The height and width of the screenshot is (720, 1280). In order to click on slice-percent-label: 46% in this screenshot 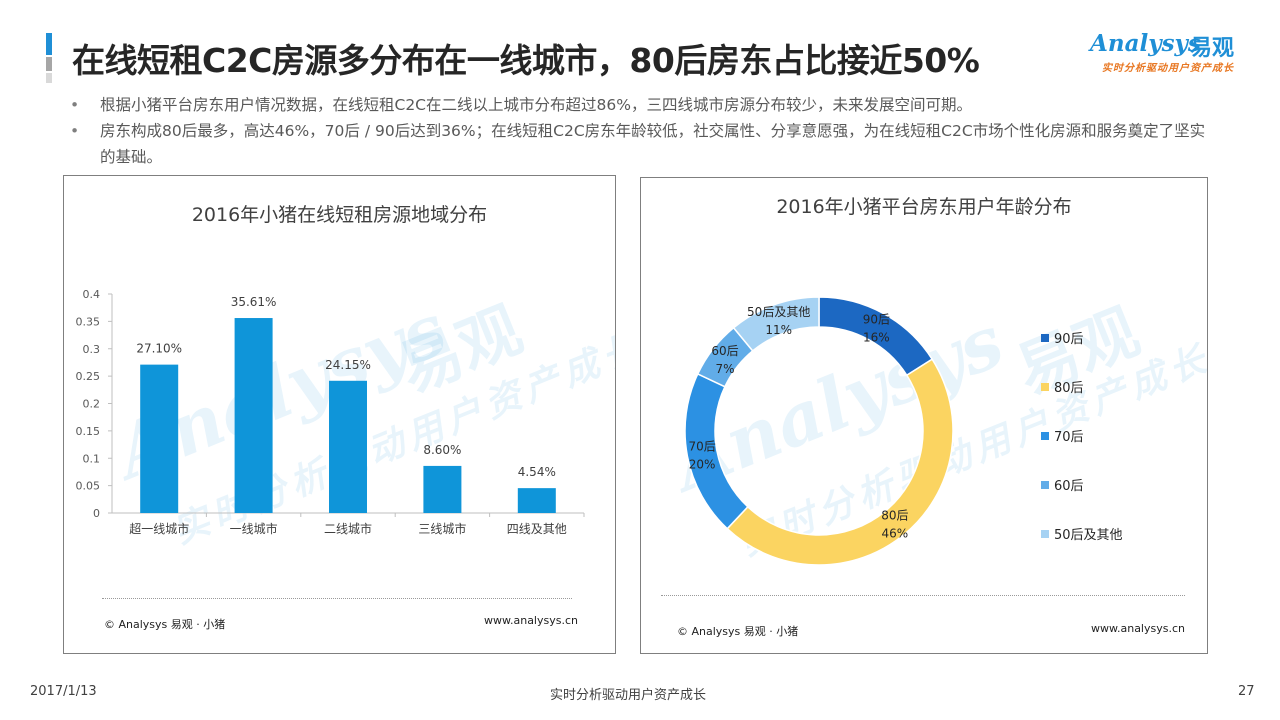, I will do `click(895, 534)`.